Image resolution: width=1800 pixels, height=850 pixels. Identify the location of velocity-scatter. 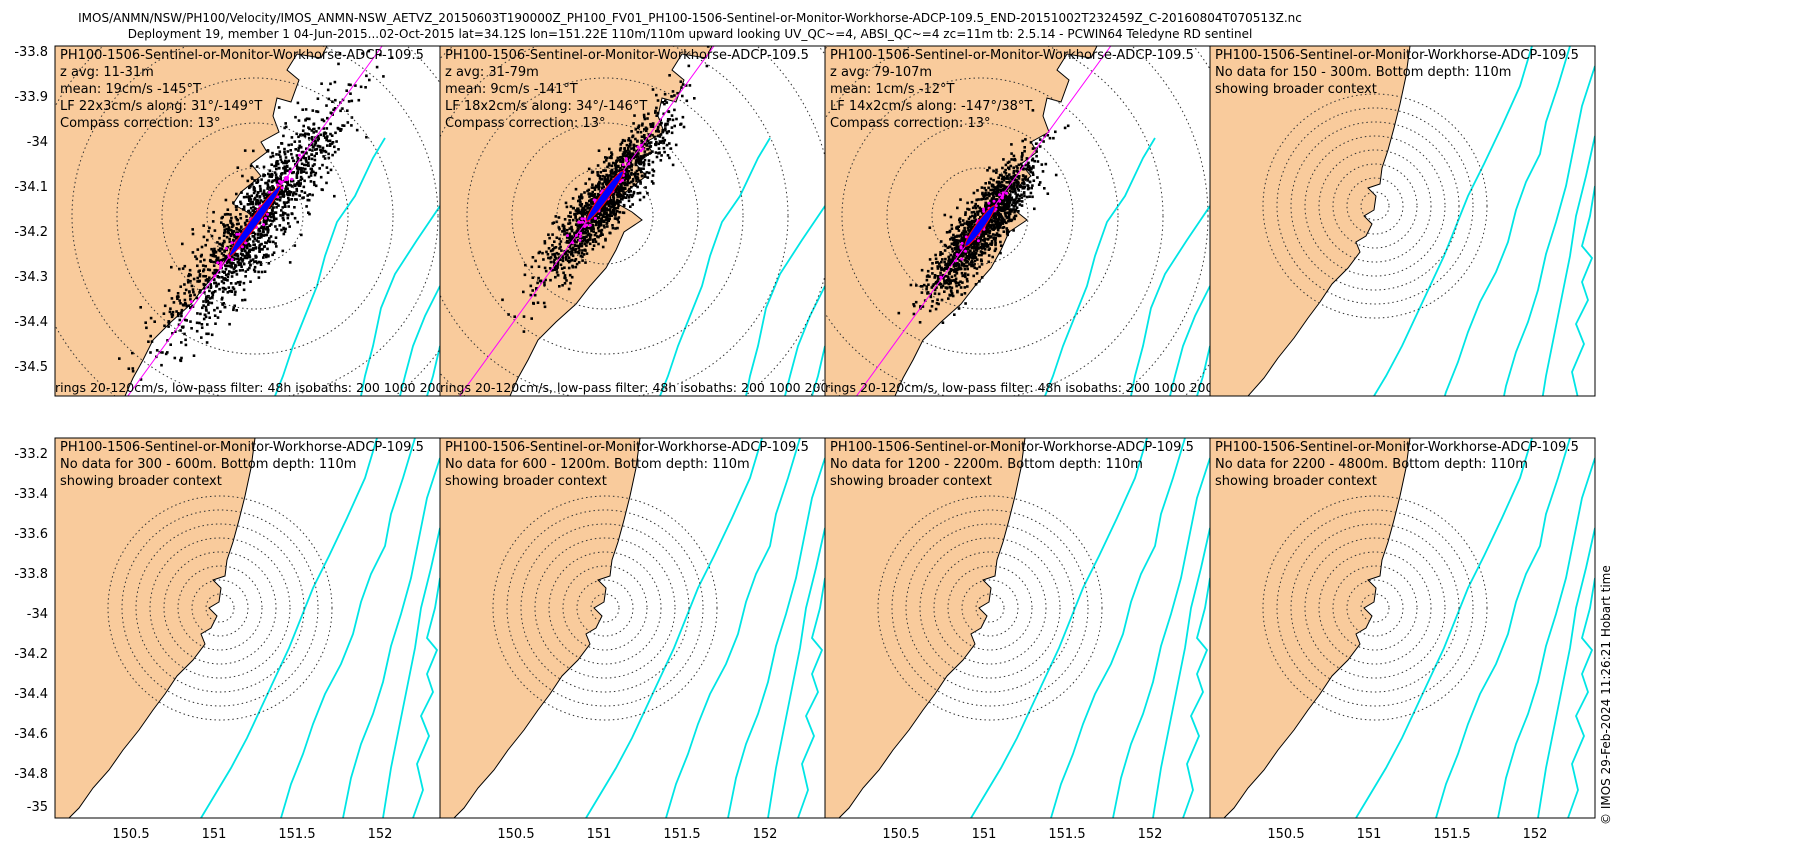
(256, 215).